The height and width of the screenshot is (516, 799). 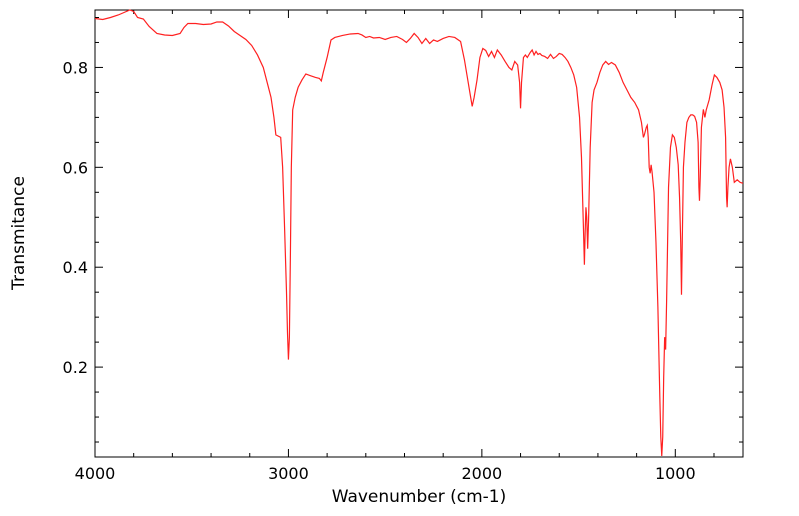 What do you see at coordinates (95, 473) in the screenshot?
I see `x-tick-label: 4000` at bounding box center [95, 473].